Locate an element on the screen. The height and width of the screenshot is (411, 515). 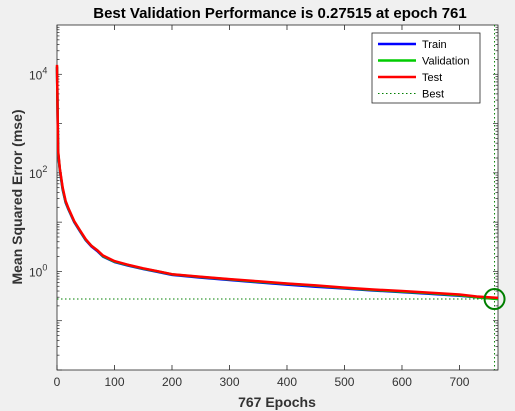
x-tick-label: 600 is located at coordinates (402, 382).